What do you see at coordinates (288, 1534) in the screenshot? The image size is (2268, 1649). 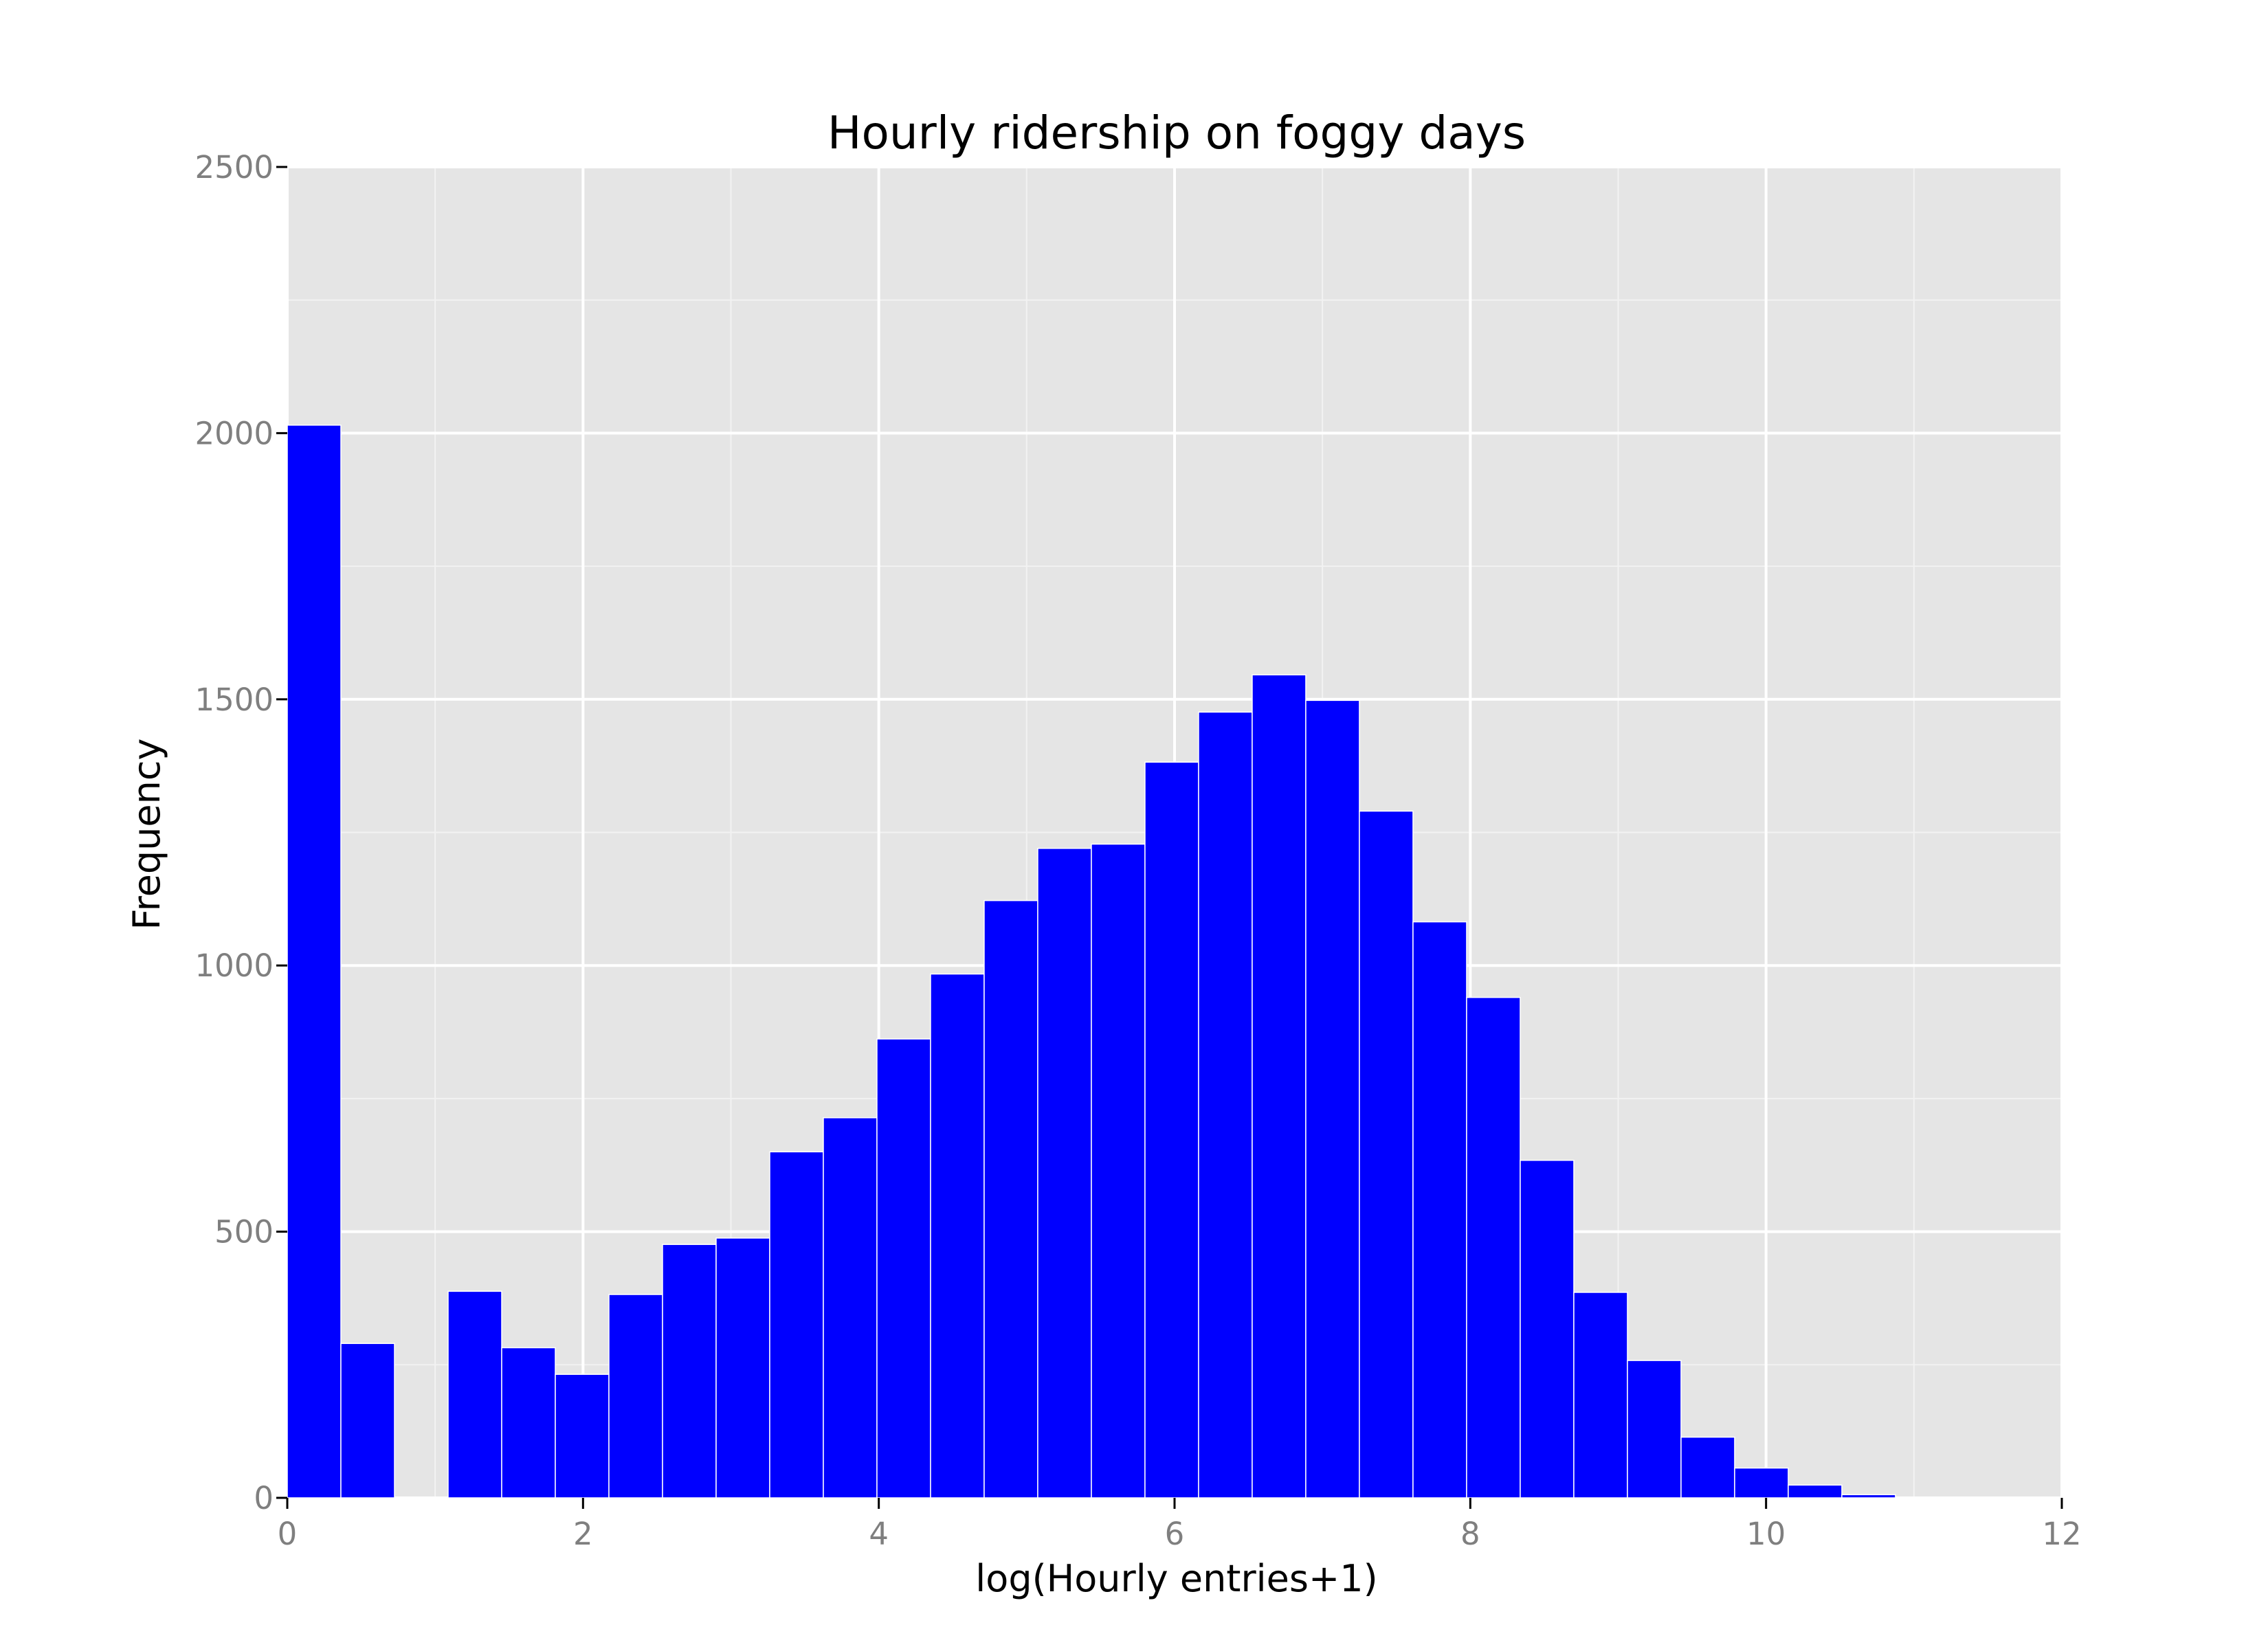 I see `x-tick-label: 0` at bounding box center [288, 1534].